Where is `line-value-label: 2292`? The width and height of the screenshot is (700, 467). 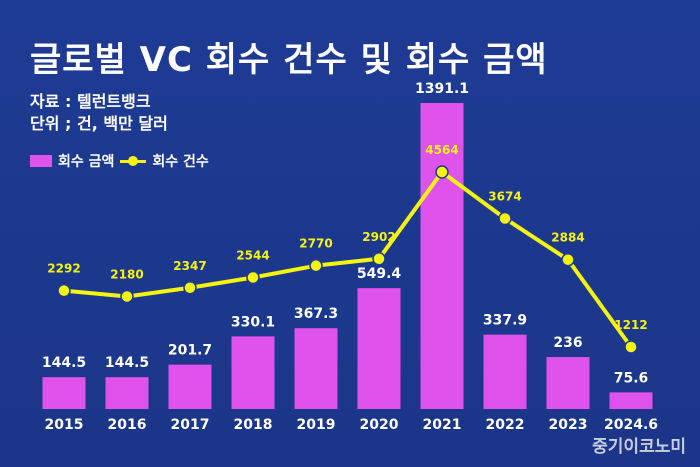 line-value-label: 2292 is located at coordinates (63, 269).